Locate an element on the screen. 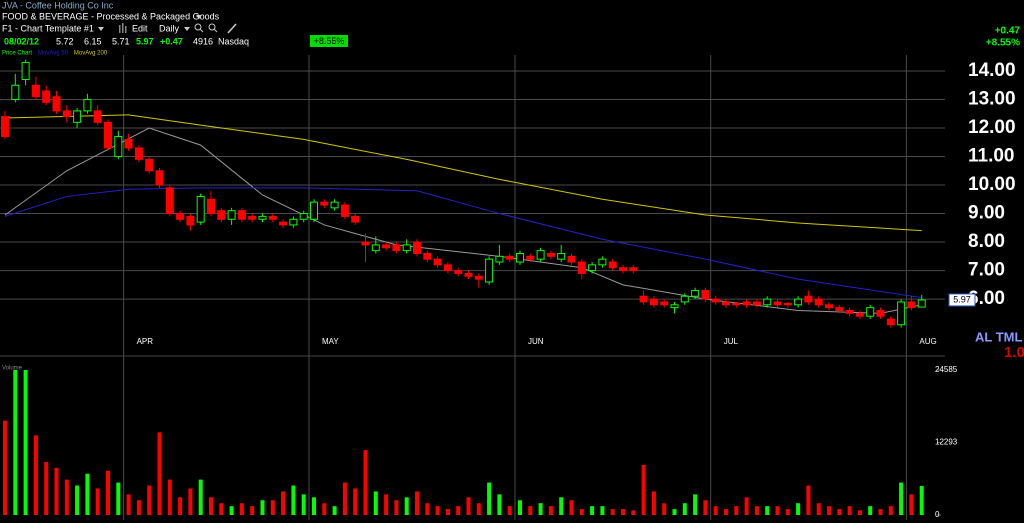 Image resolution: width=1024 pixels, height=523 pixels. quote-change: +0.47 is located at coordinates (171, 41).